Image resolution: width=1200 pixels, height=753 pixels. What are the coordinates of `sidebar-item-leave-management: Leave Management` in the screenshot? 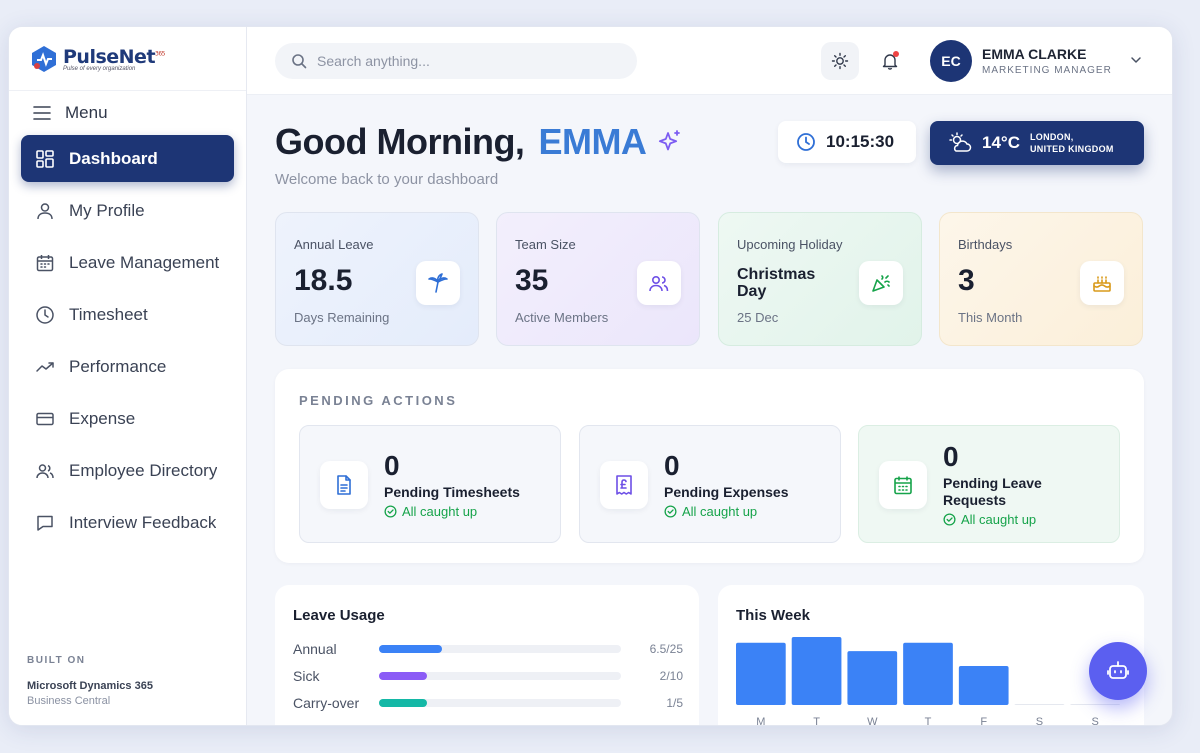 It's located at (127, 262).